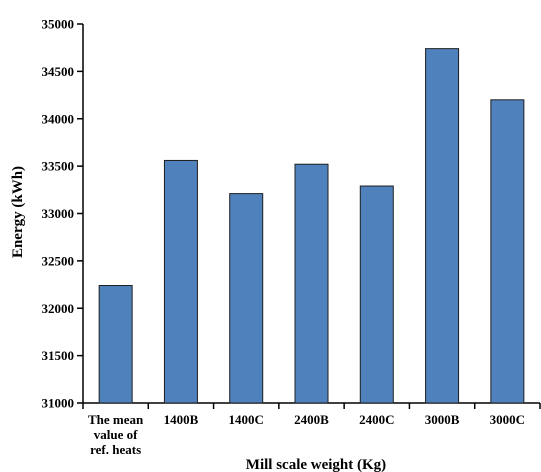 The width and height of the screenshot is (541, 472). Describe the element at coordinates (246, 419) in the screenshot. I see `x-tick-label: 1400C` at that location.